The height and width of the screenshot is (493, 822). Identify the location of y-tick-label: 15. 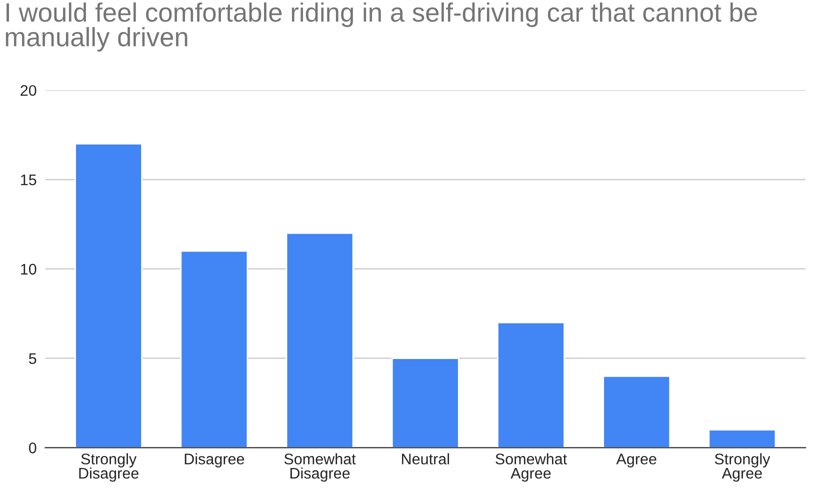
(28, 180).